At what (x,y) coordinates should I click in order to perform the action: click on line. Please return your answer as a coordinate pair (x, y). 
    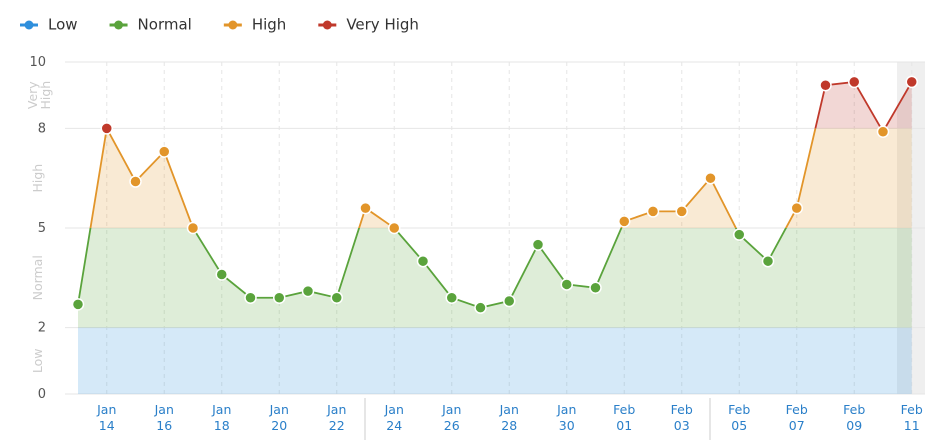
    Looking at the image, I should click on (432, 268).